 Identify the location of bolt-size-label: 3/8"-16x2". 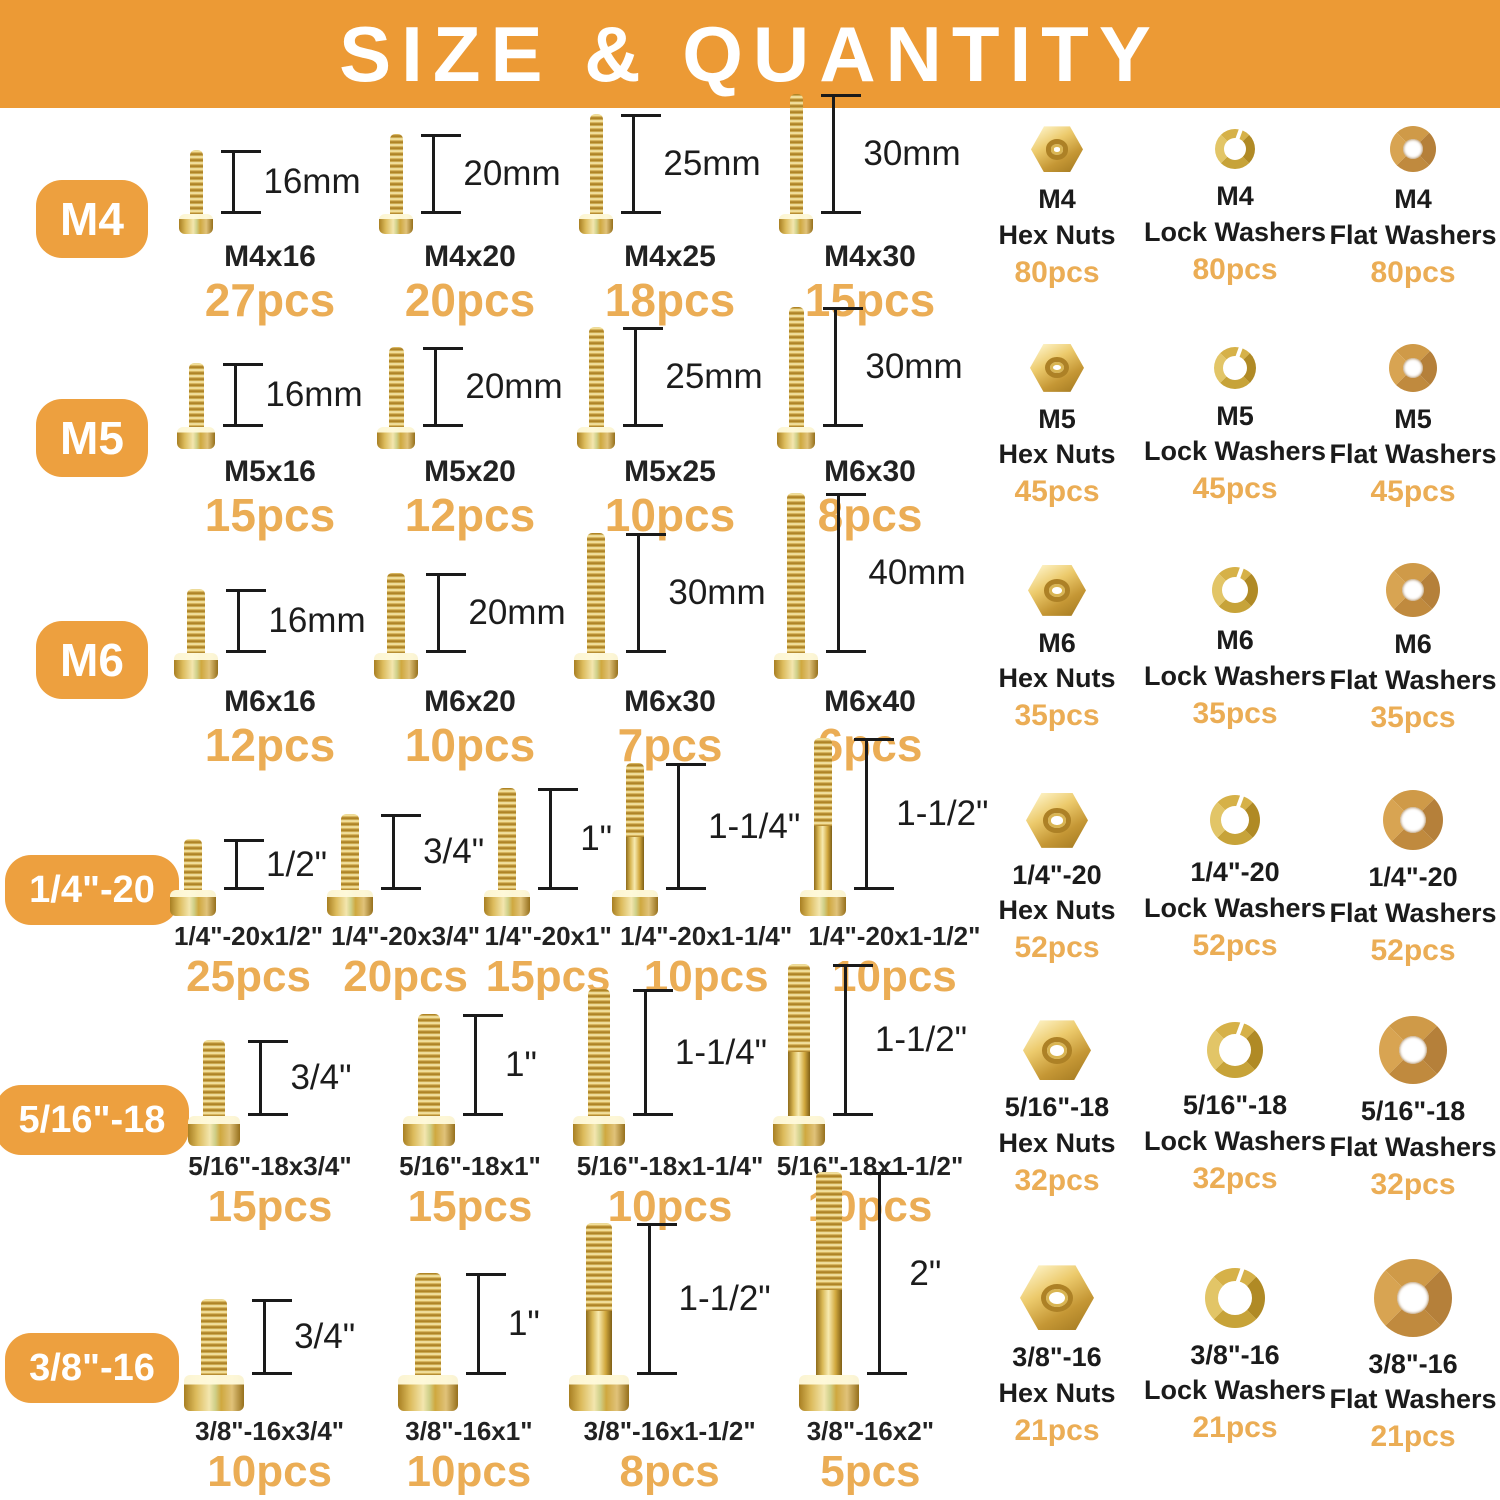
(870, 1431).